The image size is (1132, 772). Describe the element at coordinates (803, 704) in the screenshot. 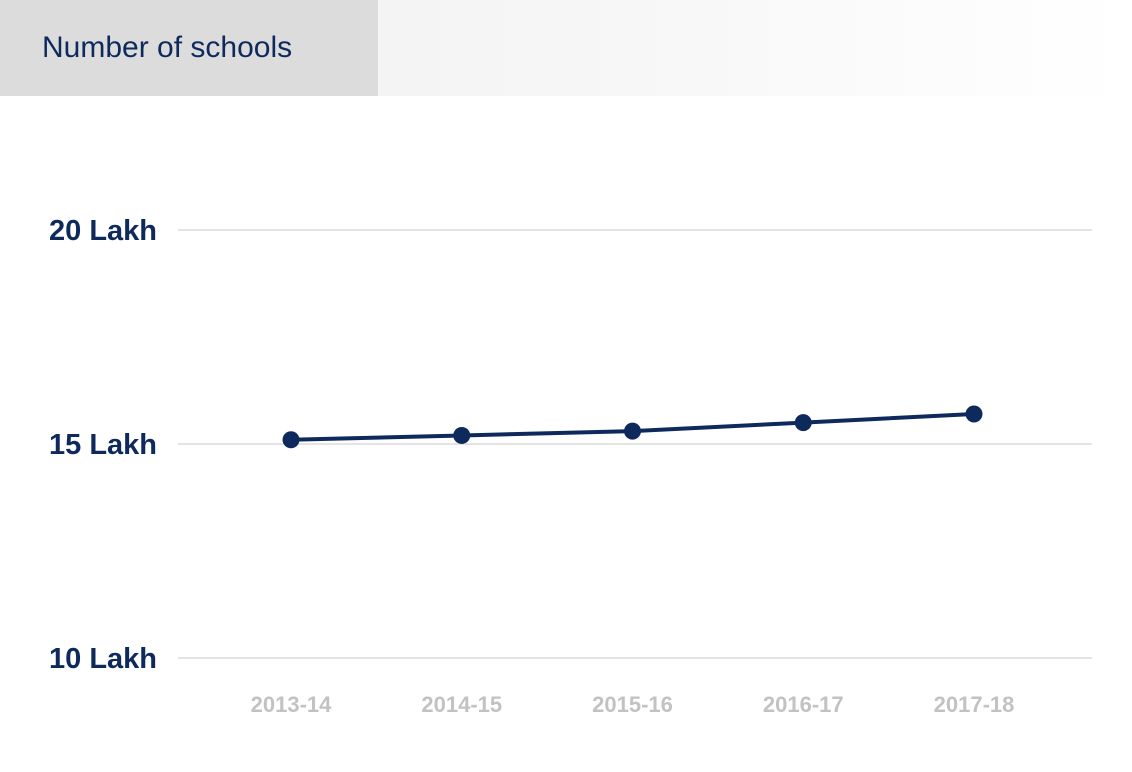

I see `x-tick-label: 2016-17` at that location.